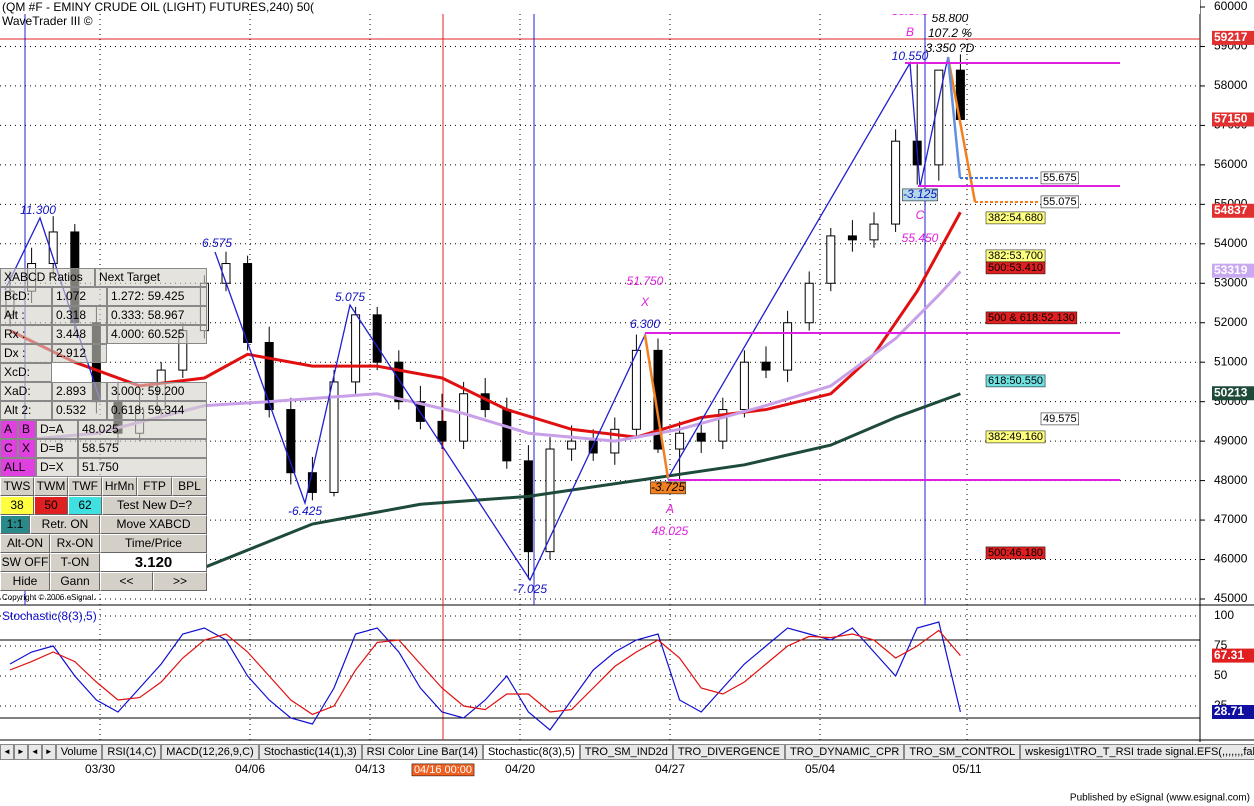  Describe the element at coordinates (370, 769) in the screenshot. I see `x-tick-label: 04/13` at that location.